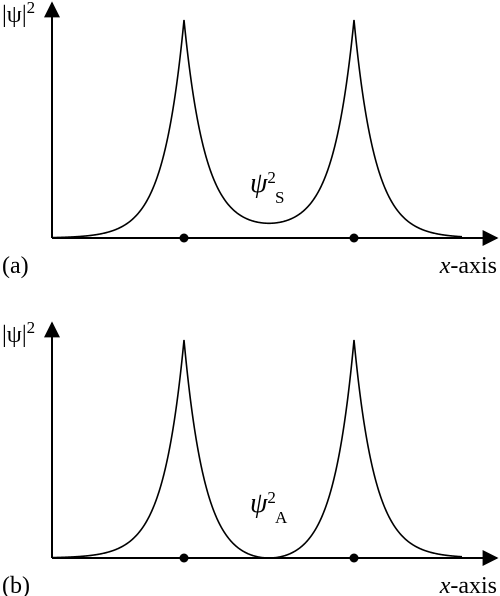  What do you see at coordinates (281, 517) in the screenshot?
I see `curve-label-sub: A` at bounding box center [281, 517].